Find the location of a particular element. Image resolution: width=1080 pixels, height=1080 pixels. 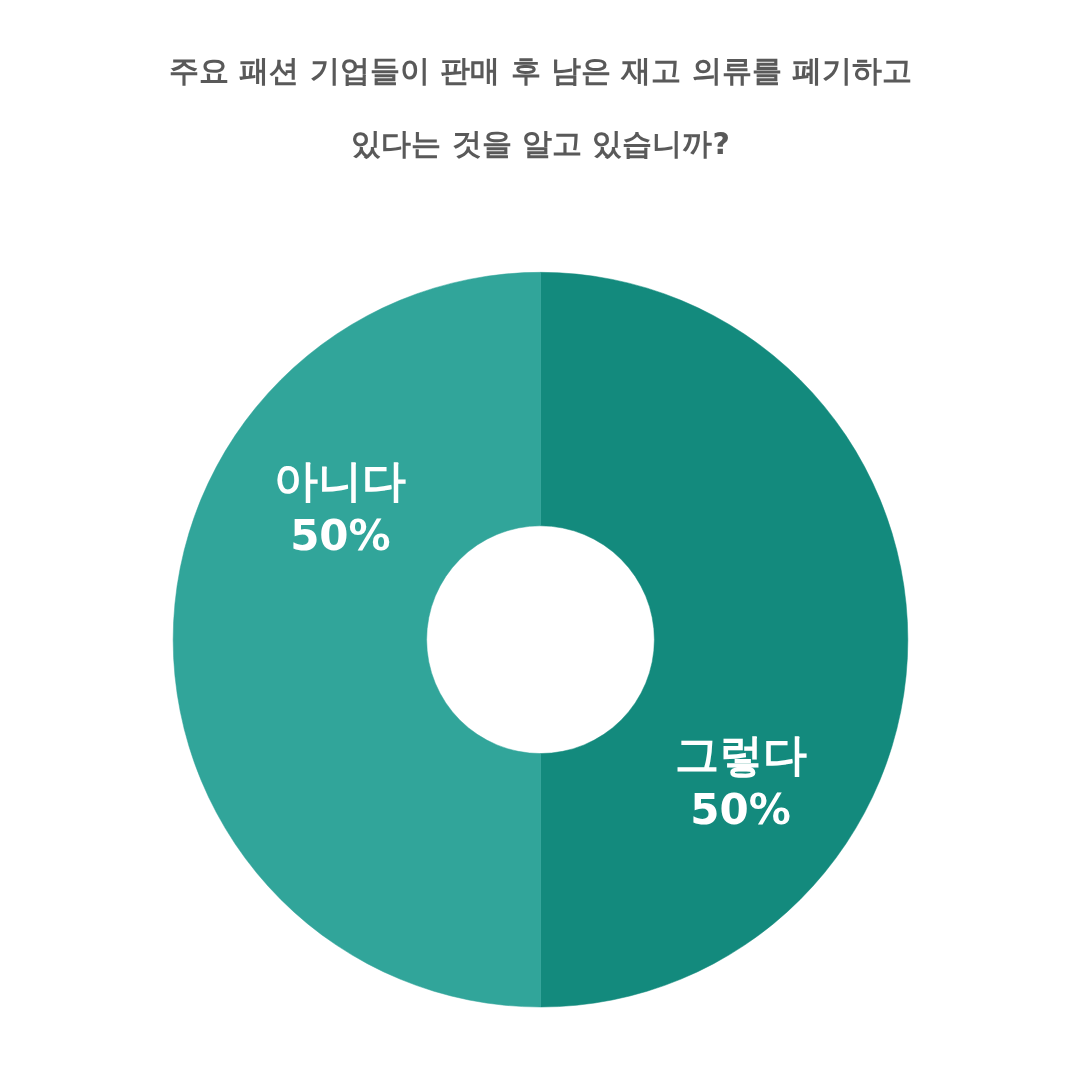

slice-label: 그렇다 is located at coordinates (740, 755).